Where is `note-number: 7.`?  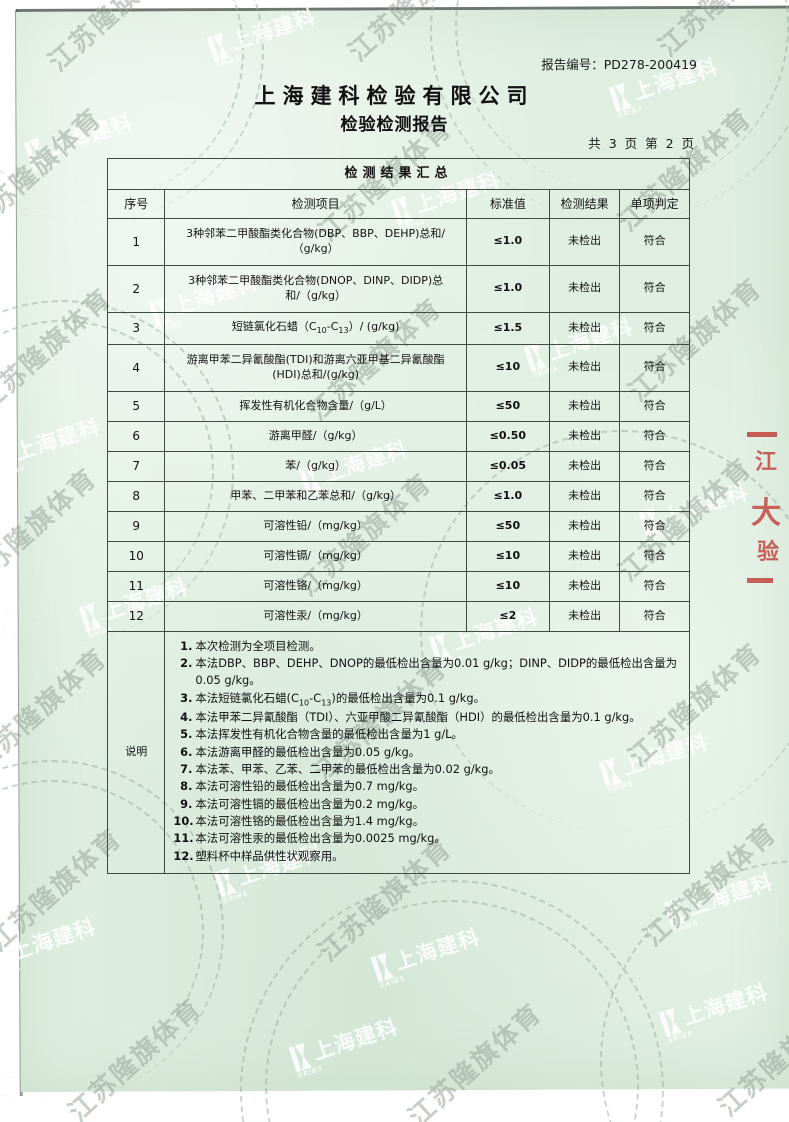
note-number: 7. is located at coordinates (186, 769).